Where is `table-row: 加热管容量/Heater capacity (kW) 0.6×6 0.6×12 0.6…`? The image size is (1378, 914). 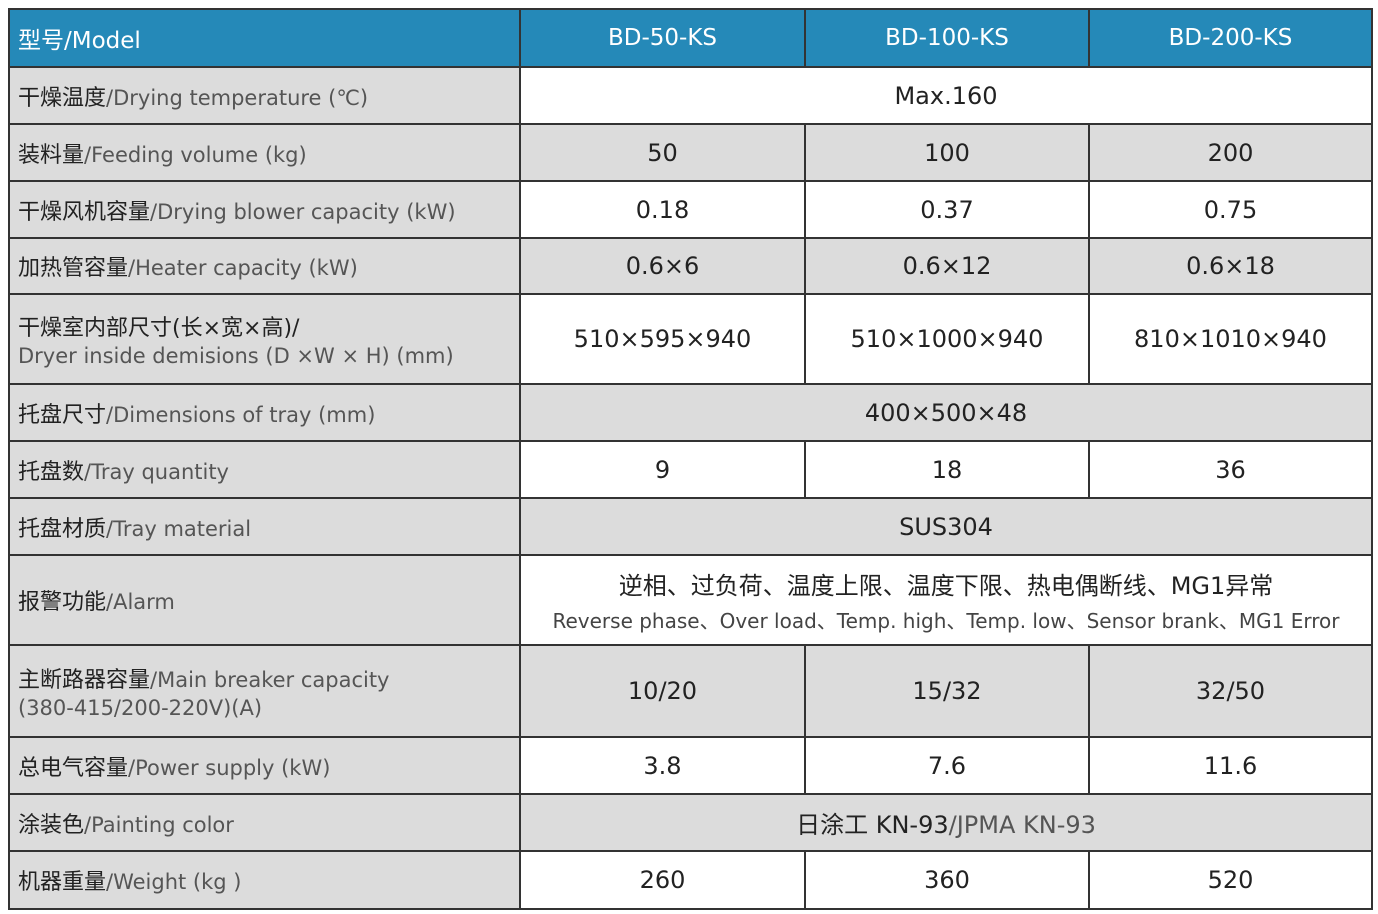
table-row: 加热管容量/Heater capacity (kW) 0.6×6 0.6×12 0.6… is located at coordinates (690, 266).